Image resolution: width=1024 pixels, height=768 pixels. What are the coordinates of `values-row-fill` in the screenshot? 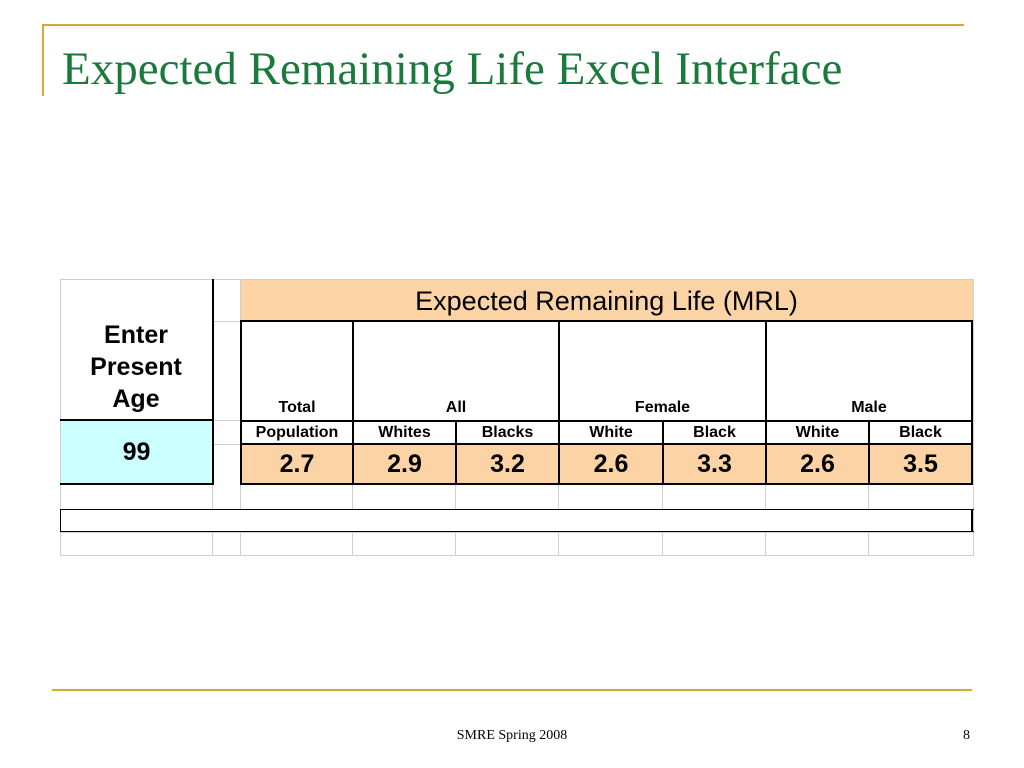 It's located at (606, 464).